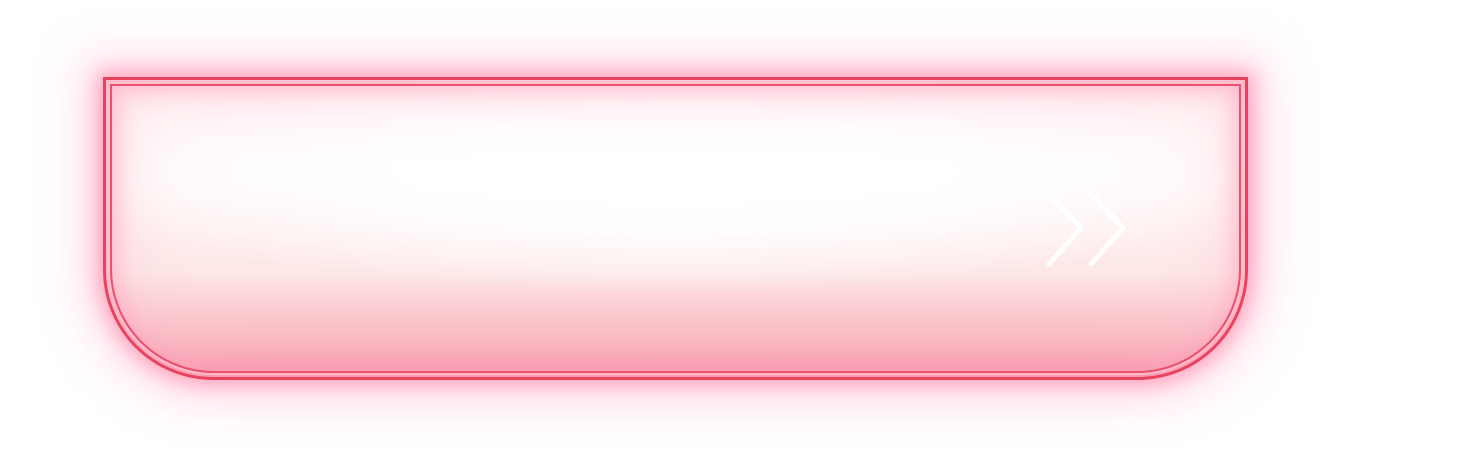  What do you see at coordinates (1086, 229) in the screenshot?
I see `double-chevron-right-icon` at bounding box center [1086, 229].